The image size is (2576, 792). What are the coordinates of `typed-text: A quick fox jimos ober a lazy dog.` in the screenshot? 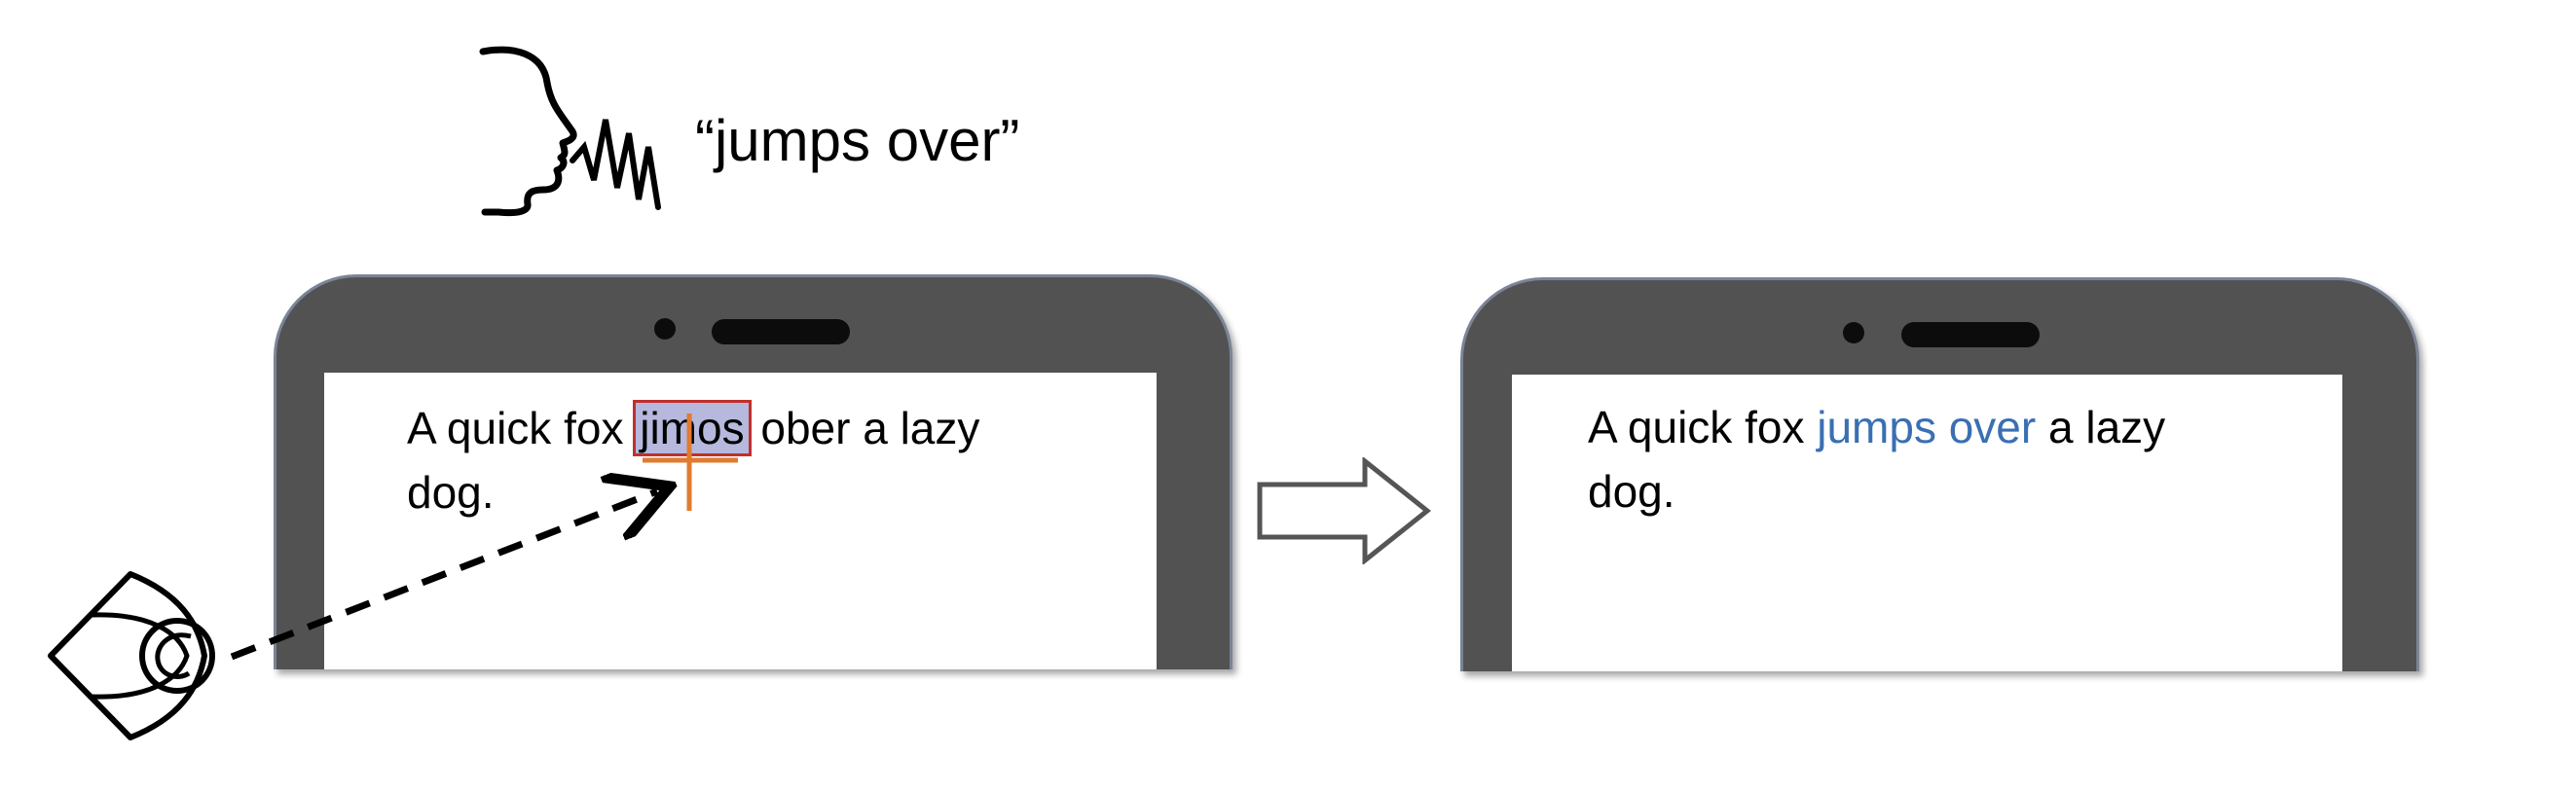 It's located at (693, 460).